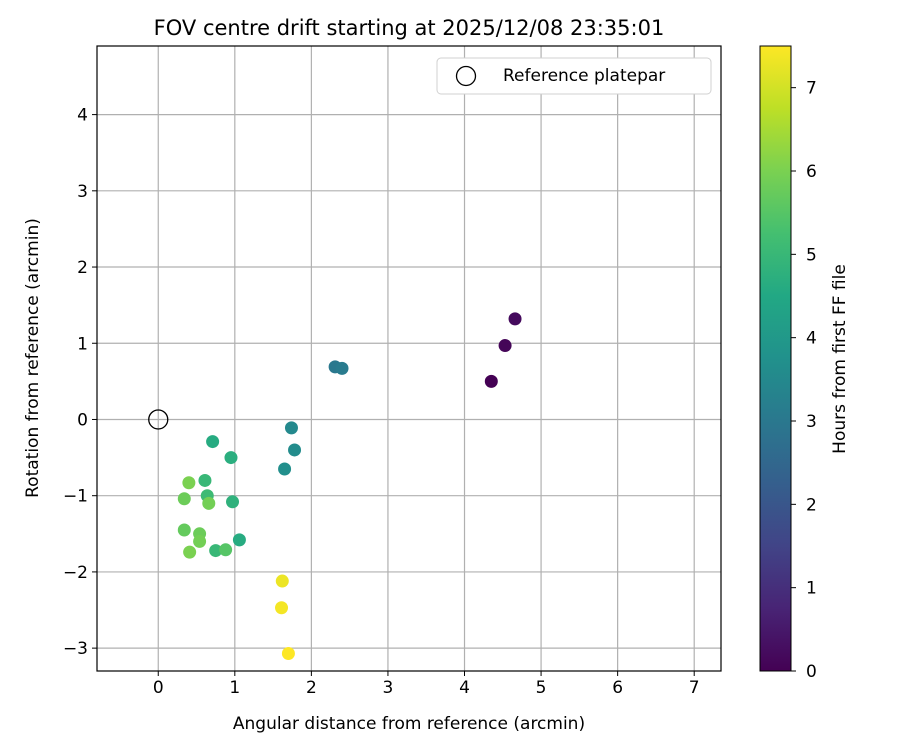 The image size is (900, 750). What do you see at coordinates (541, 688) in the screenshot?
I see `x-tick-label: 5` at bounding box center [541, 688].